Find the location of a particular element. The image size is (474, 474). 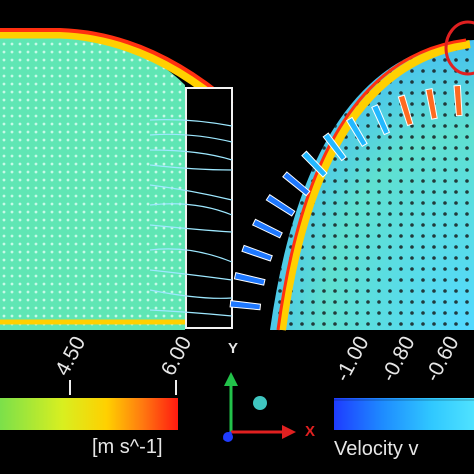

left-blade-outline is located at coordinates (209, 208).